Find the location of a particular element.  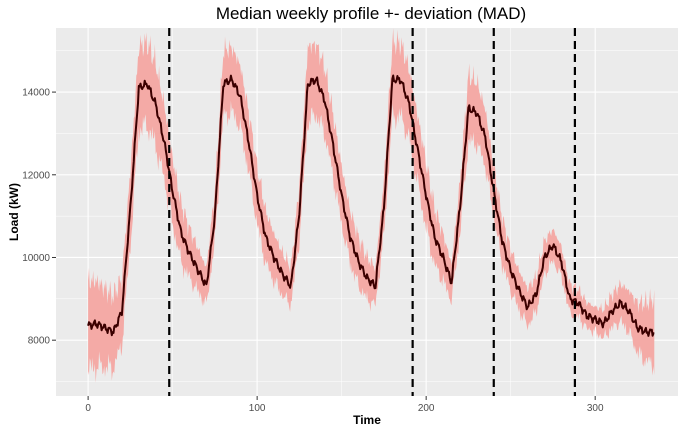

chart-title: Median weekly profile +- deviation (MAD) is located at coordinates (371, 13).